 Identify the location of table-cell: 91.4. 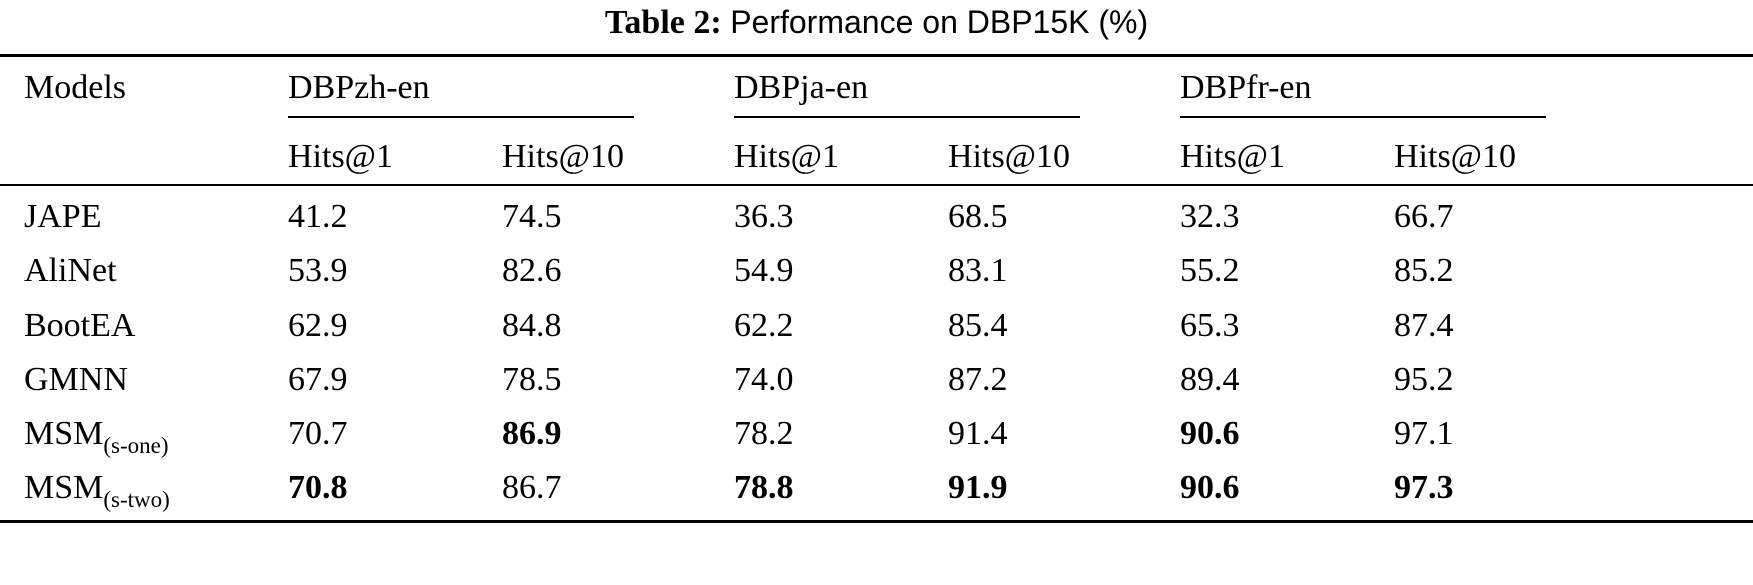
(978, 433).